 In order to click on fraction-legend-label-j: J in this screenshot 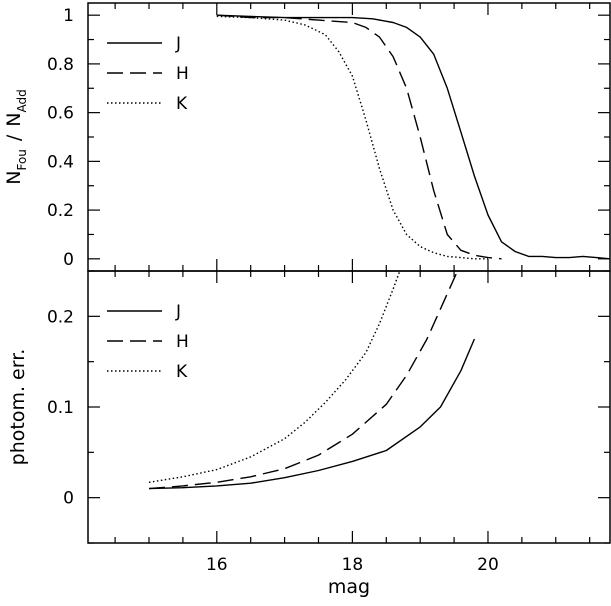, I will do `click(178, 44)`.